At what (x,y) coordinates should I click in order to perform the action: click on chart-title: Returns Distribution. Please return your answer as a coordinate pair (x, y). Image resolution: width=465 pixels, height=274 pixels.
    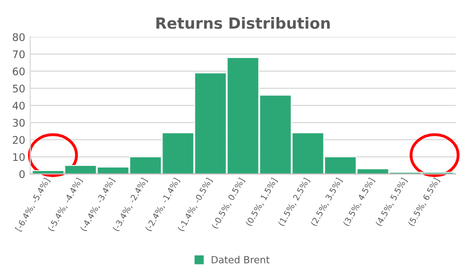
    Looking at the image, I should click on (243, 23).